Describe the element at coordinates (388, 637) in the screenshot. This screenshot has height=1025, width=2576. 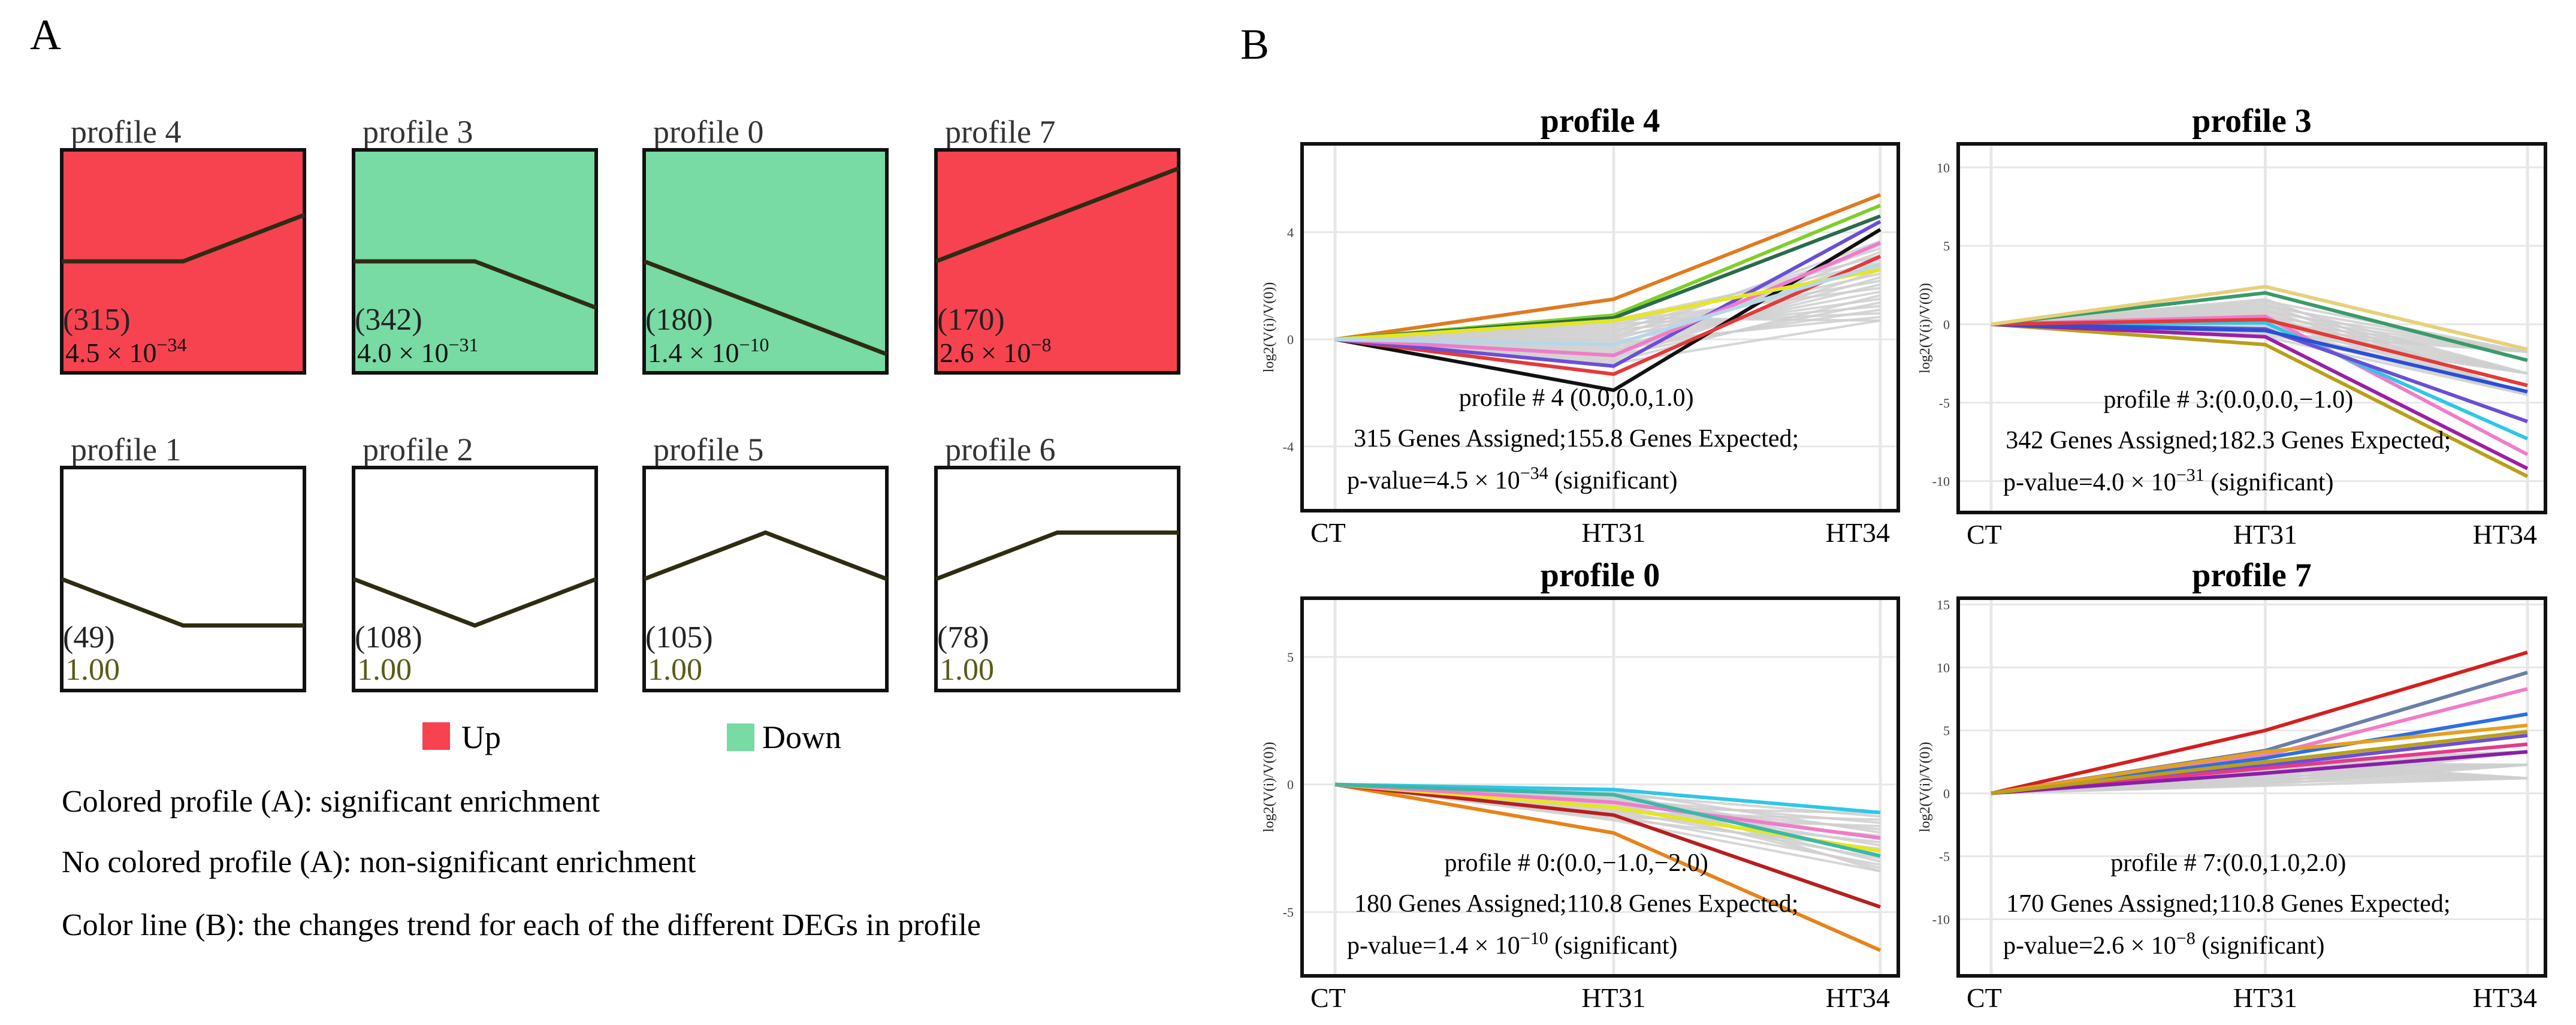
I see `profile-count: (108)` at that location.